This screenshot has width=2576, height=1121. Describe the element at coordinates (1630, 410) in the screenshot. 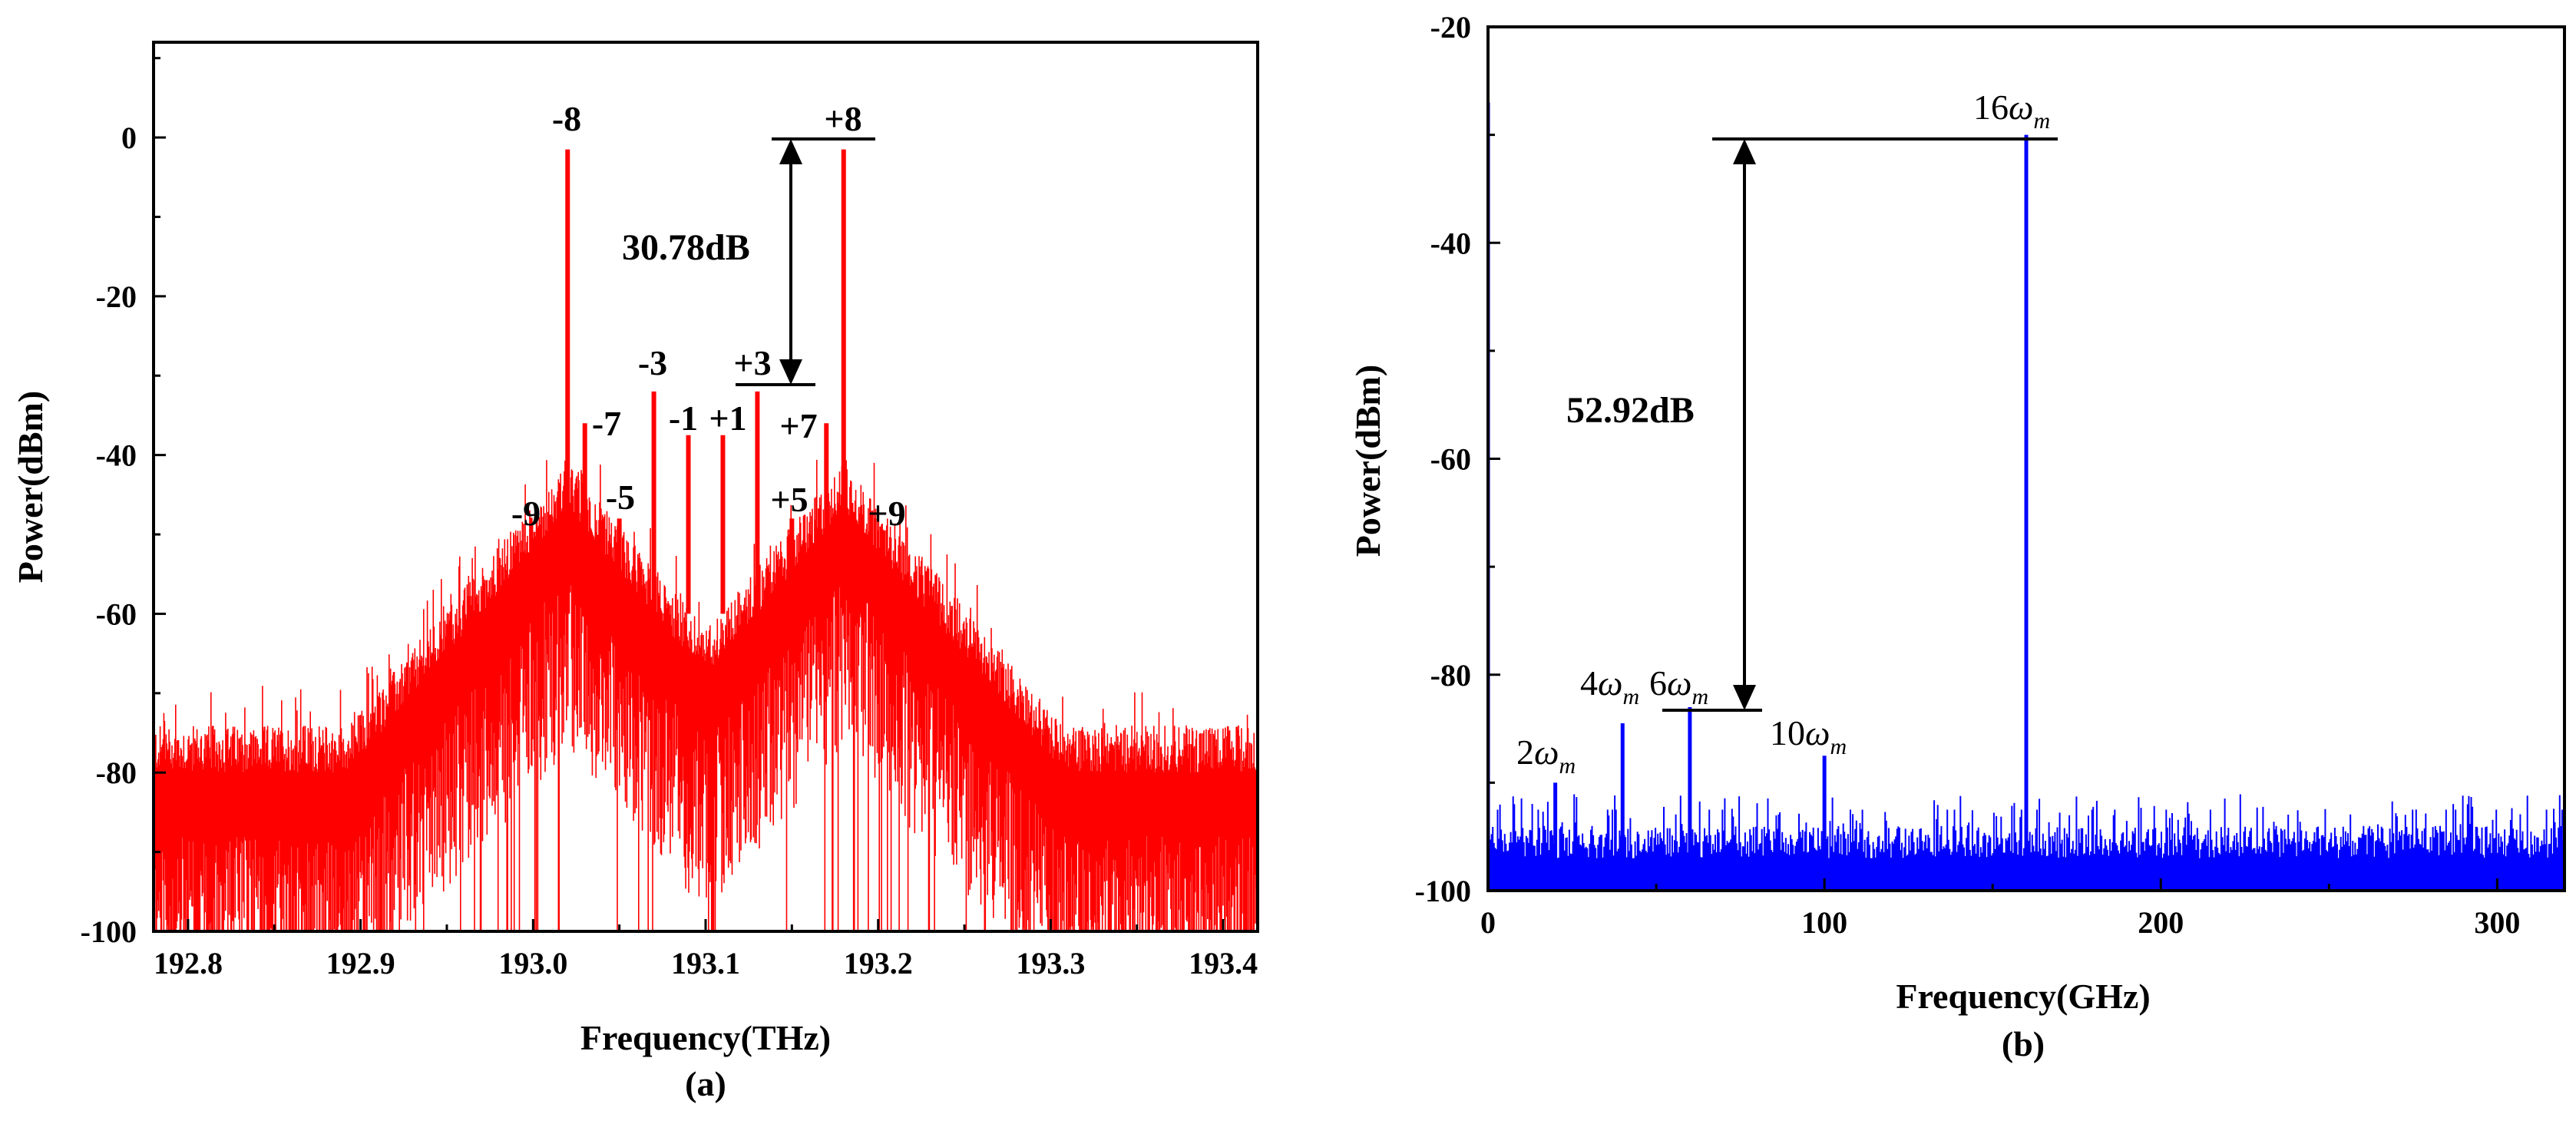

I see `annotation-b: 52.92dB` at that location.